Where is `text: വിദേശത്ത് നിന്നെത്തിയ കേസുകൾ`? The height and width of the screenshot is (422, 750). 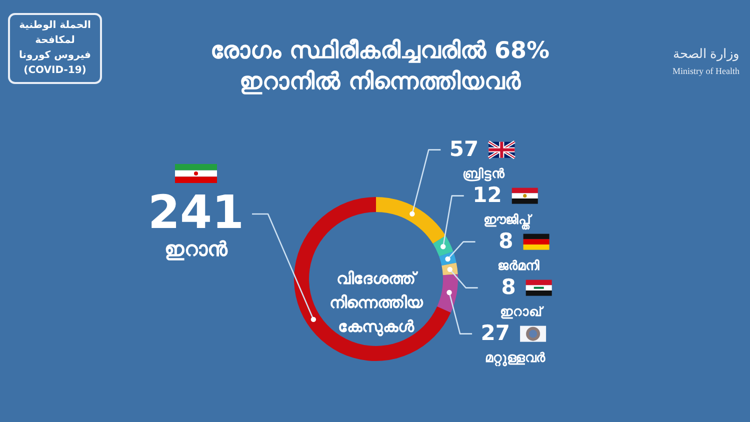 text: വിദേശത്ത് നിന്നെത്തിയ കേസുകൾ is located at coordinates (377, 303).